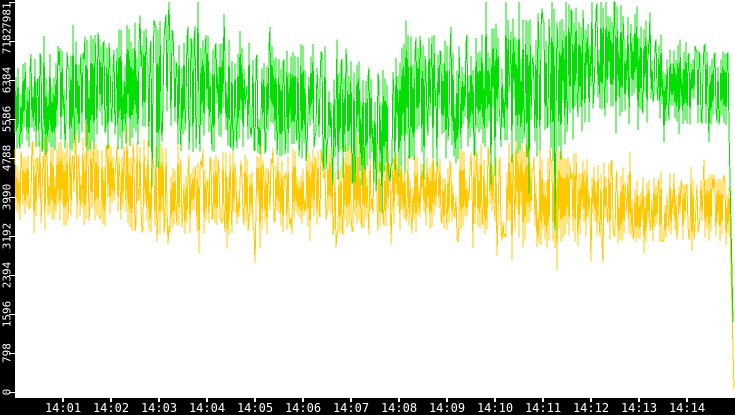 The width and height of the screenshot is (735, 415). I want to click on x-axis-label: 14:04, so click(207, 408).